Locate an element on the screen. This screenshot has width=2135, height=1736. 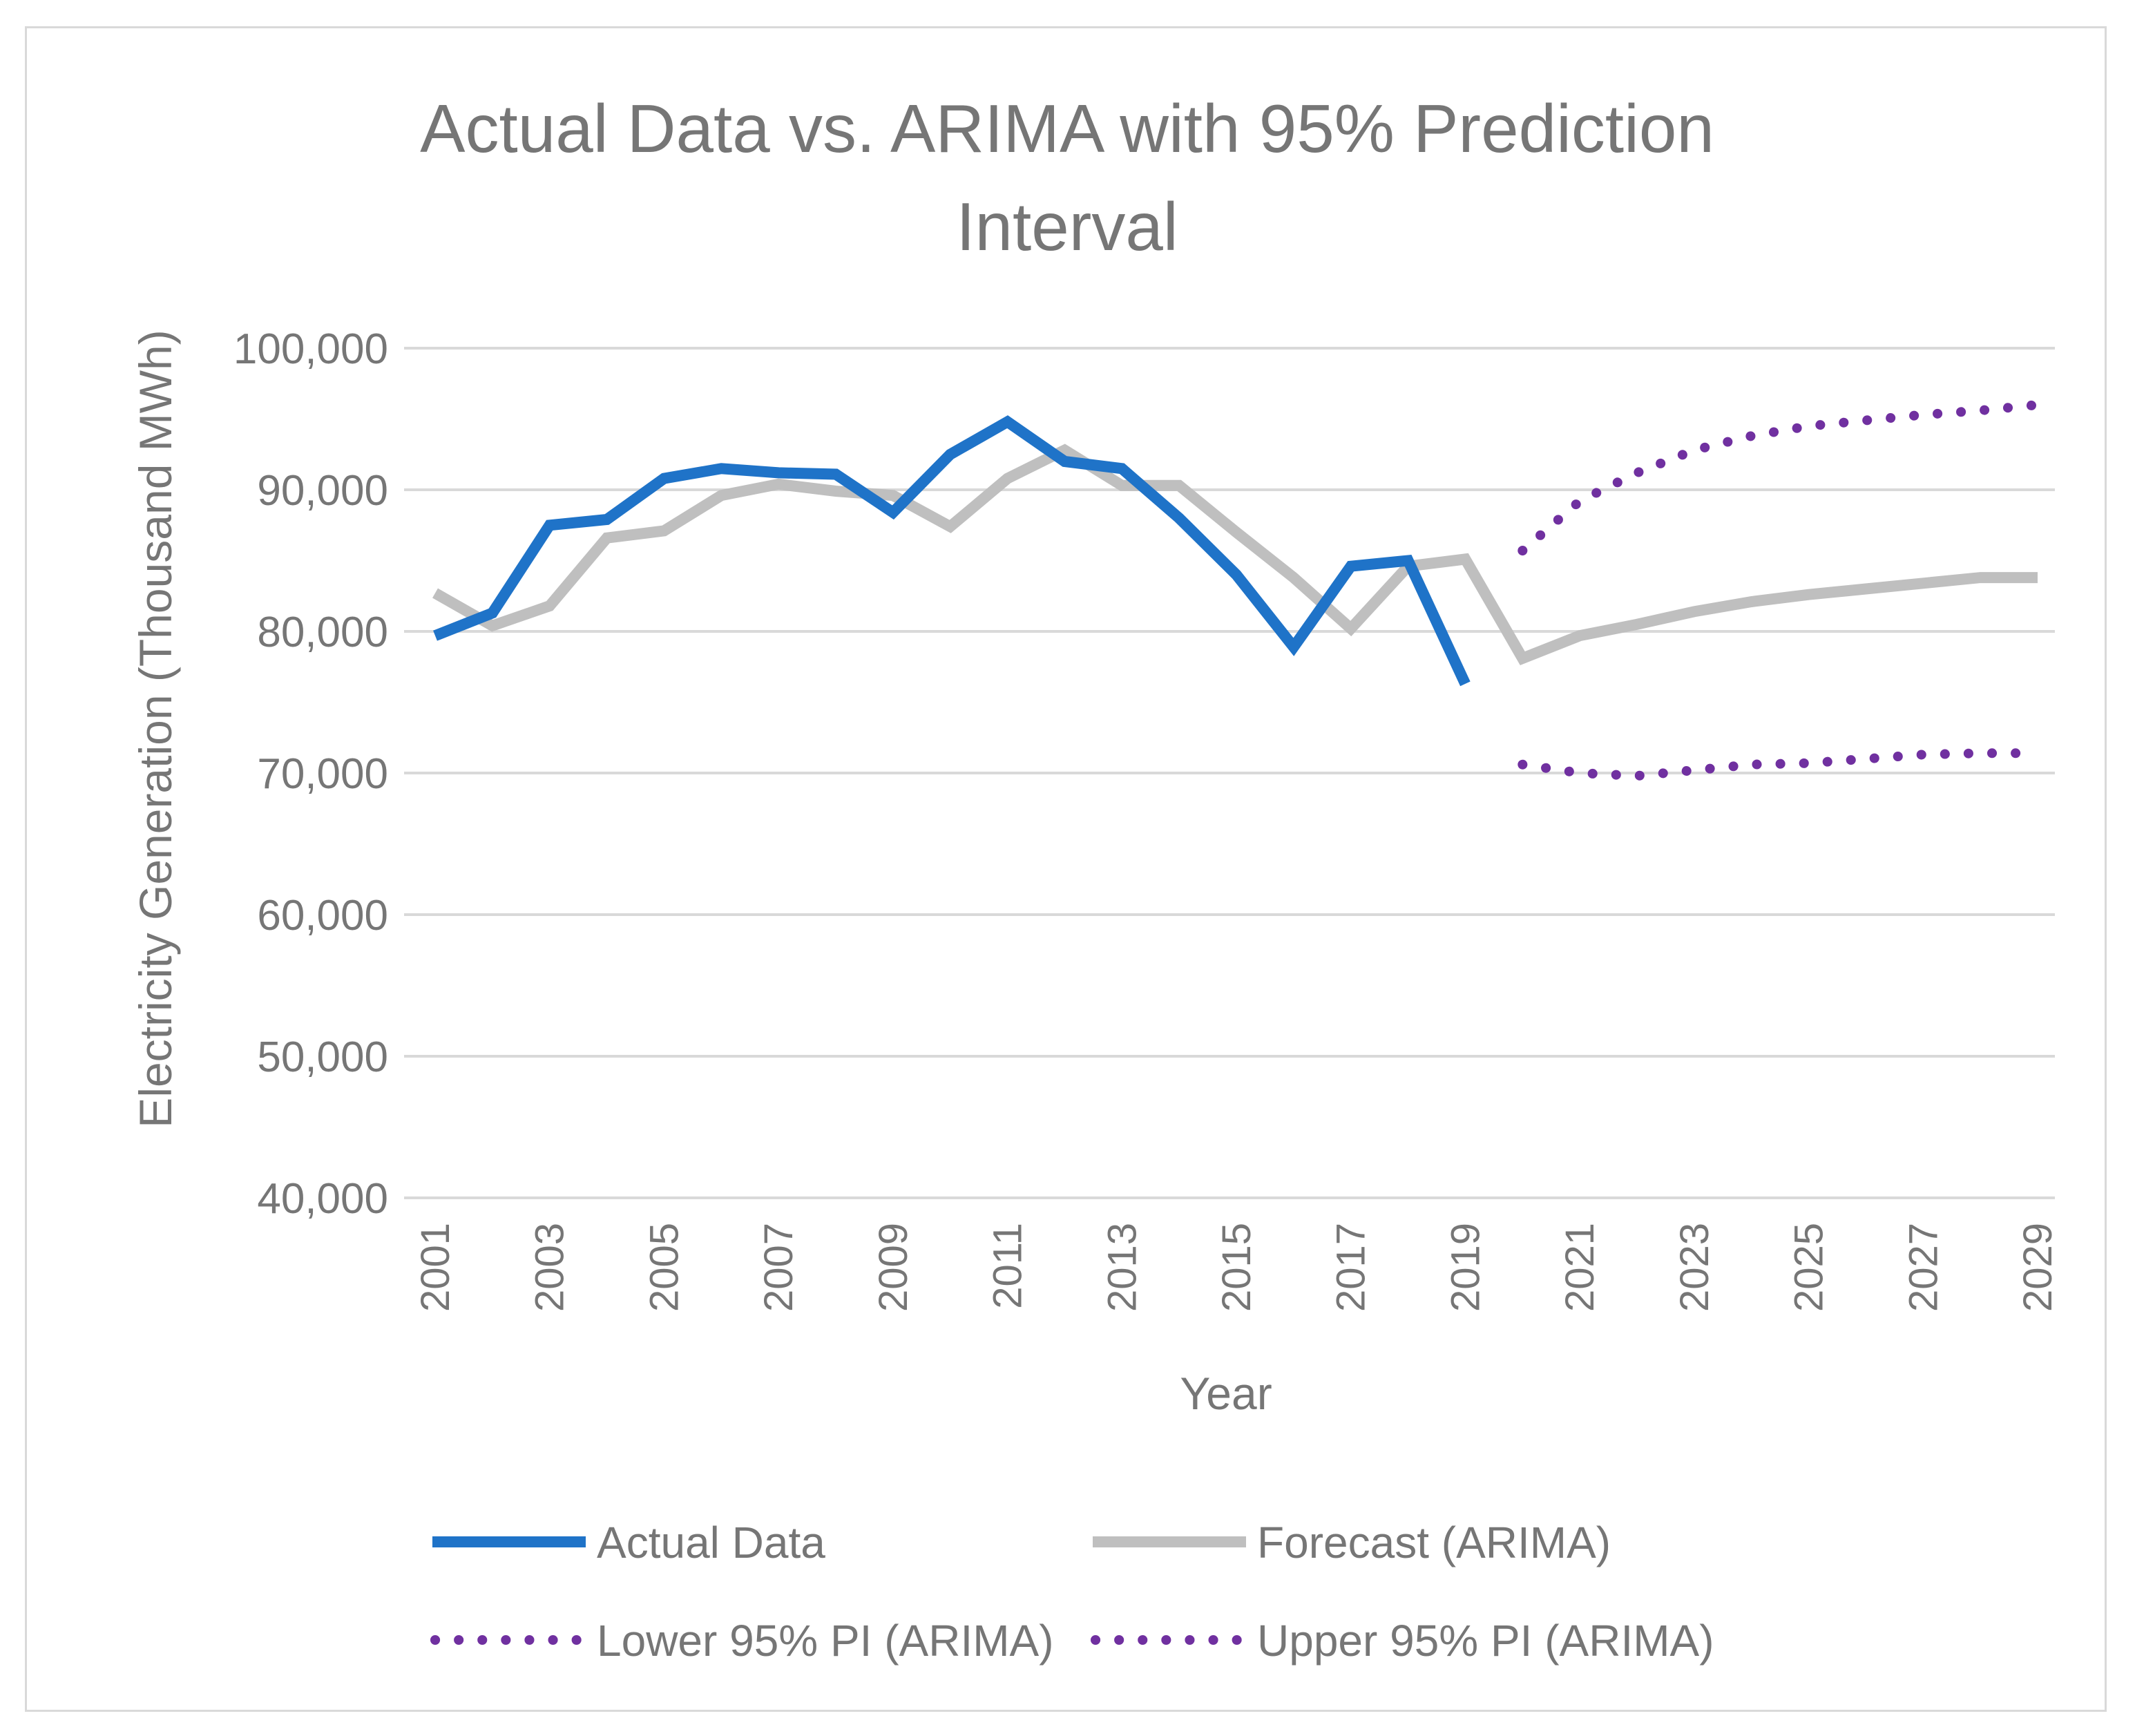
legend-label-upper: Upper 95% PI (ARIMA) is located at coordinates (1485, 1641).